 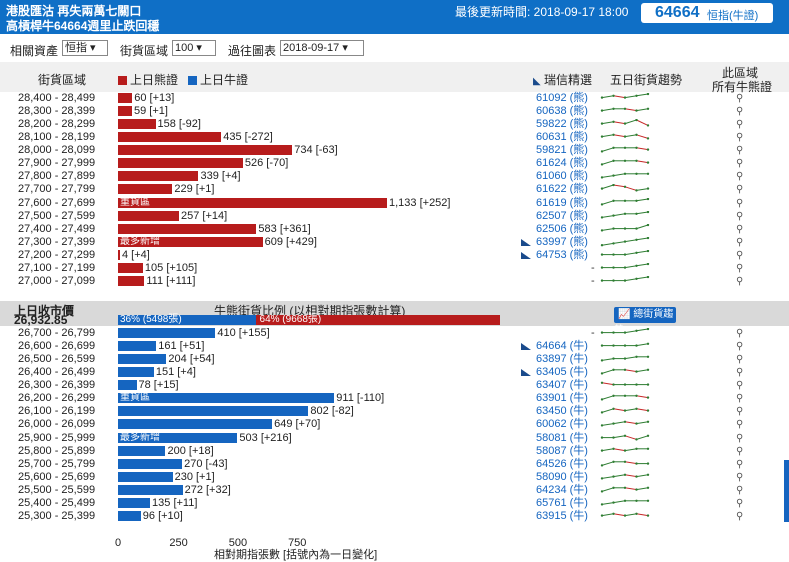 I want to click on bull-bar: 重貨區, so click(x=226, y=398).